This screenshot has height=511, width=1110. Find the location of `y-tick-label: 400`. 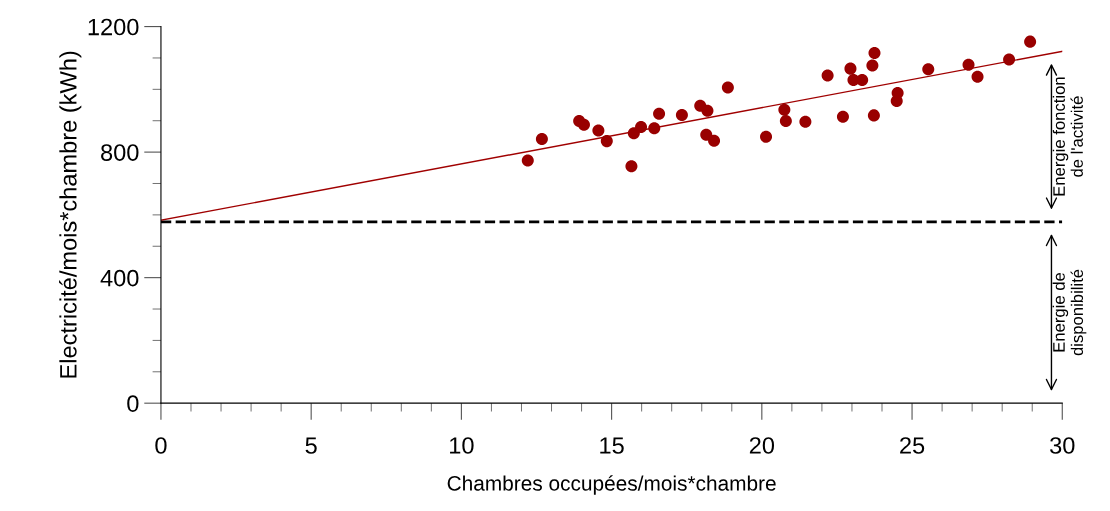

y-tick-label: 400 is located at coordinates (119, 278).